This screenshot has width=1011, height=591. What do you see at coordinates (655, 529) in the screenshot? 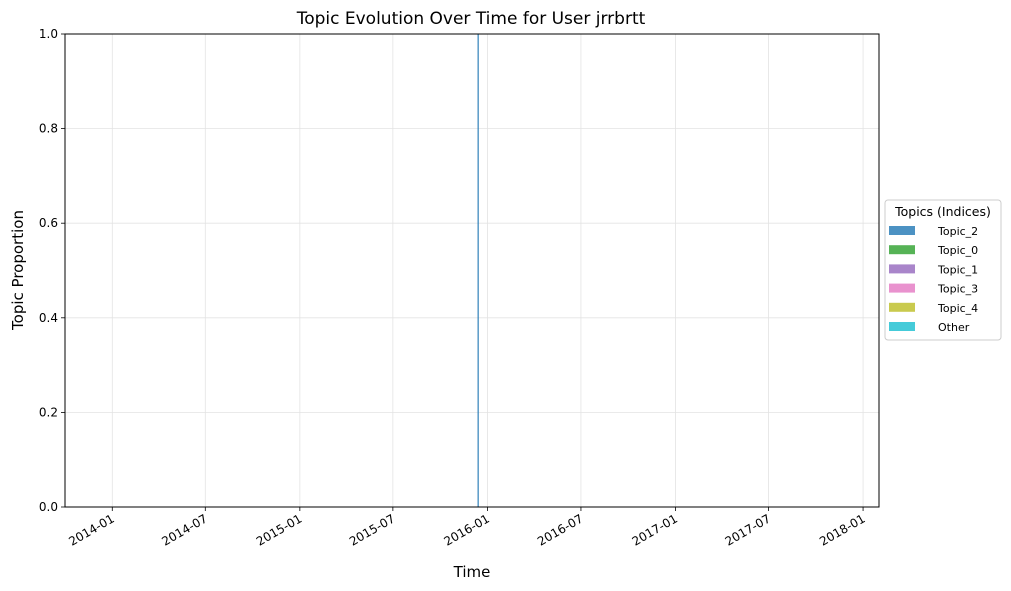
I see `x-tick-label: 2017-01` at bounding box center [655, 529].